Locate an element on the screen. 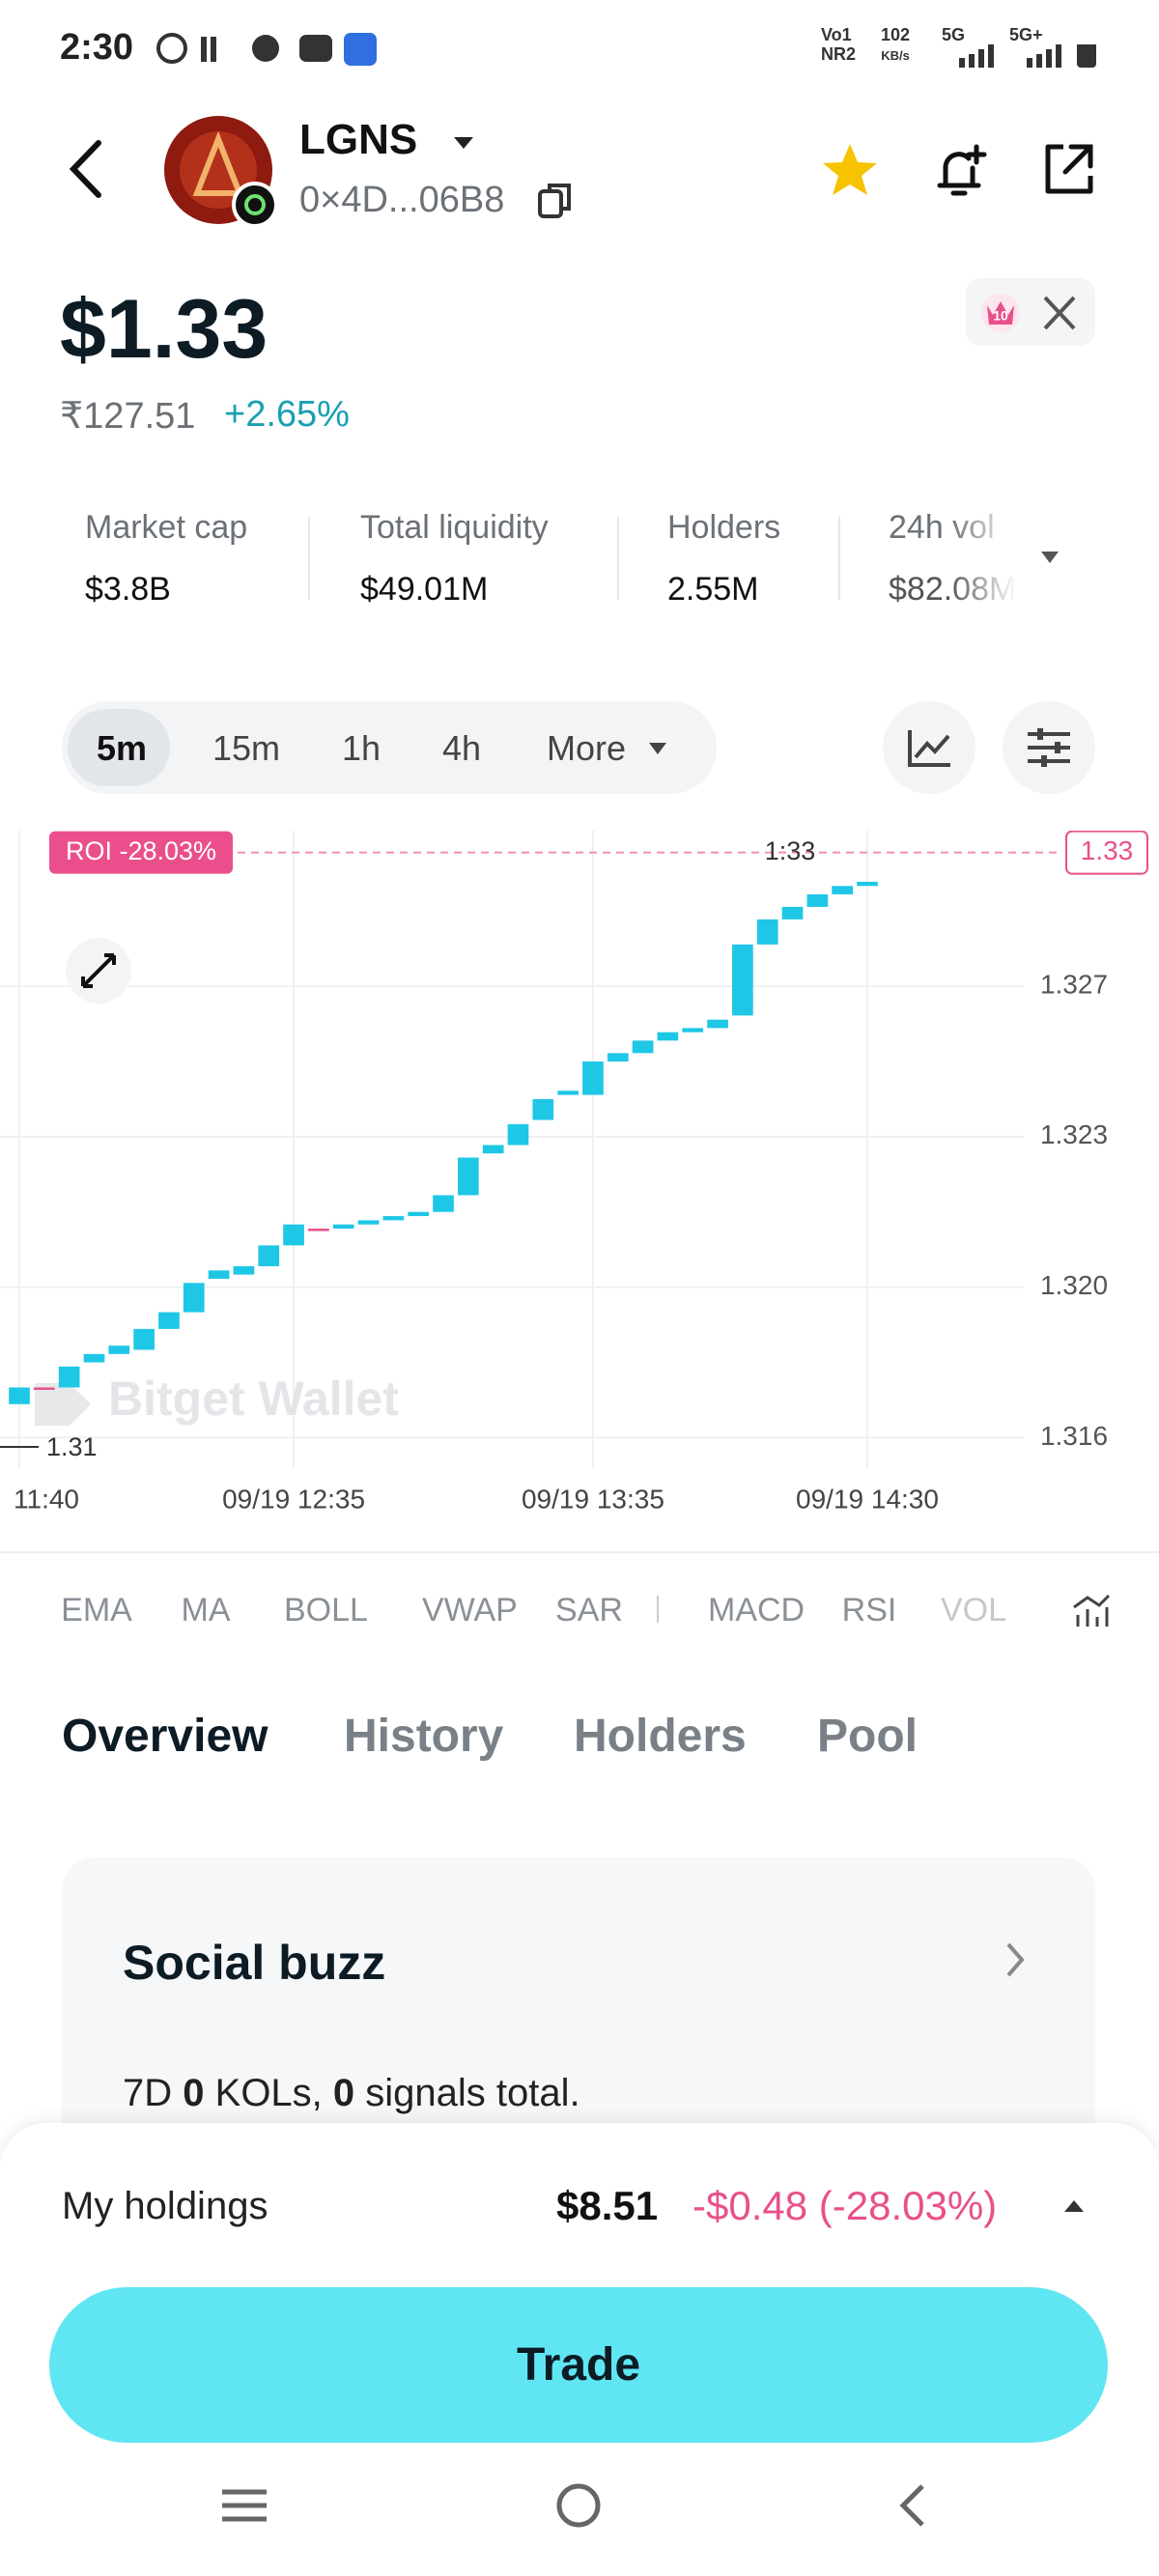  social-badges: 10 is located at coordinates (1031, 312).